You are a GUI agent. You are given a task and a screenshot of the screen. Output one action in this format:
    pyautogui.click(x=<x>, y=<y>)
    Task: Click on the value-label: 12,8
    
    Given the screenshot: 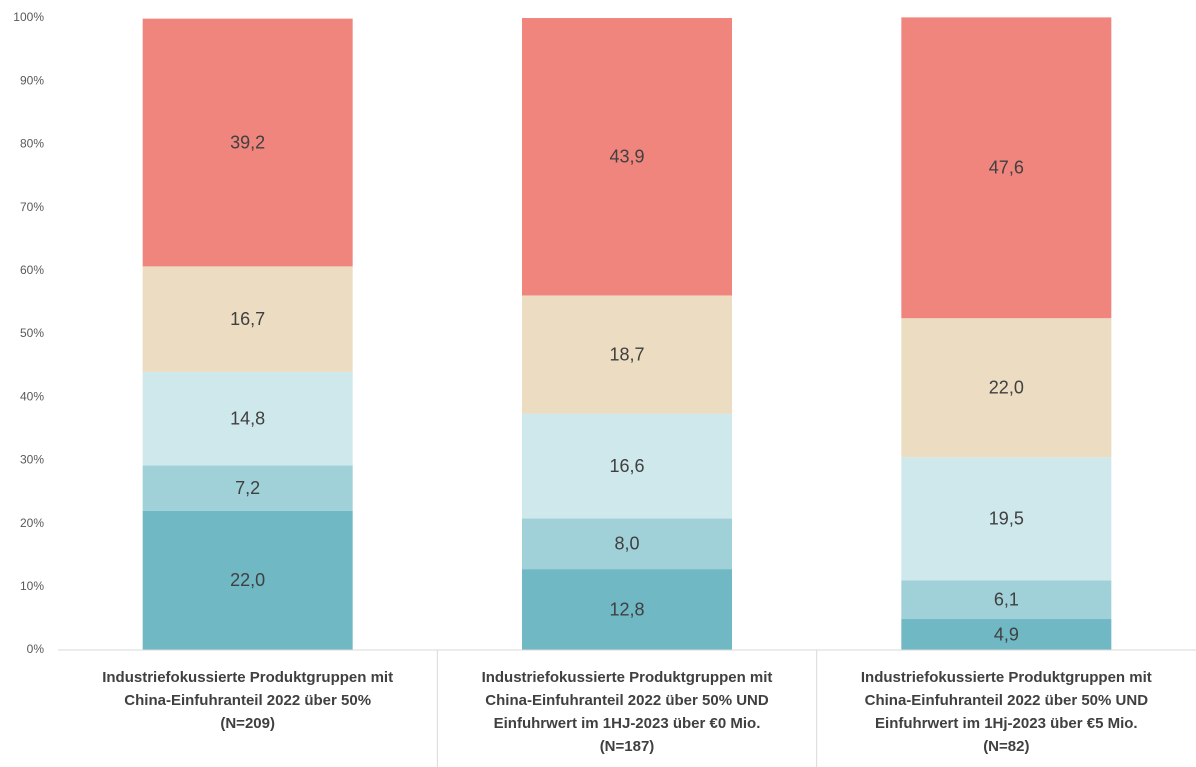 What is the action you would take?
    pyautogui.click(x=626, y=609)
    